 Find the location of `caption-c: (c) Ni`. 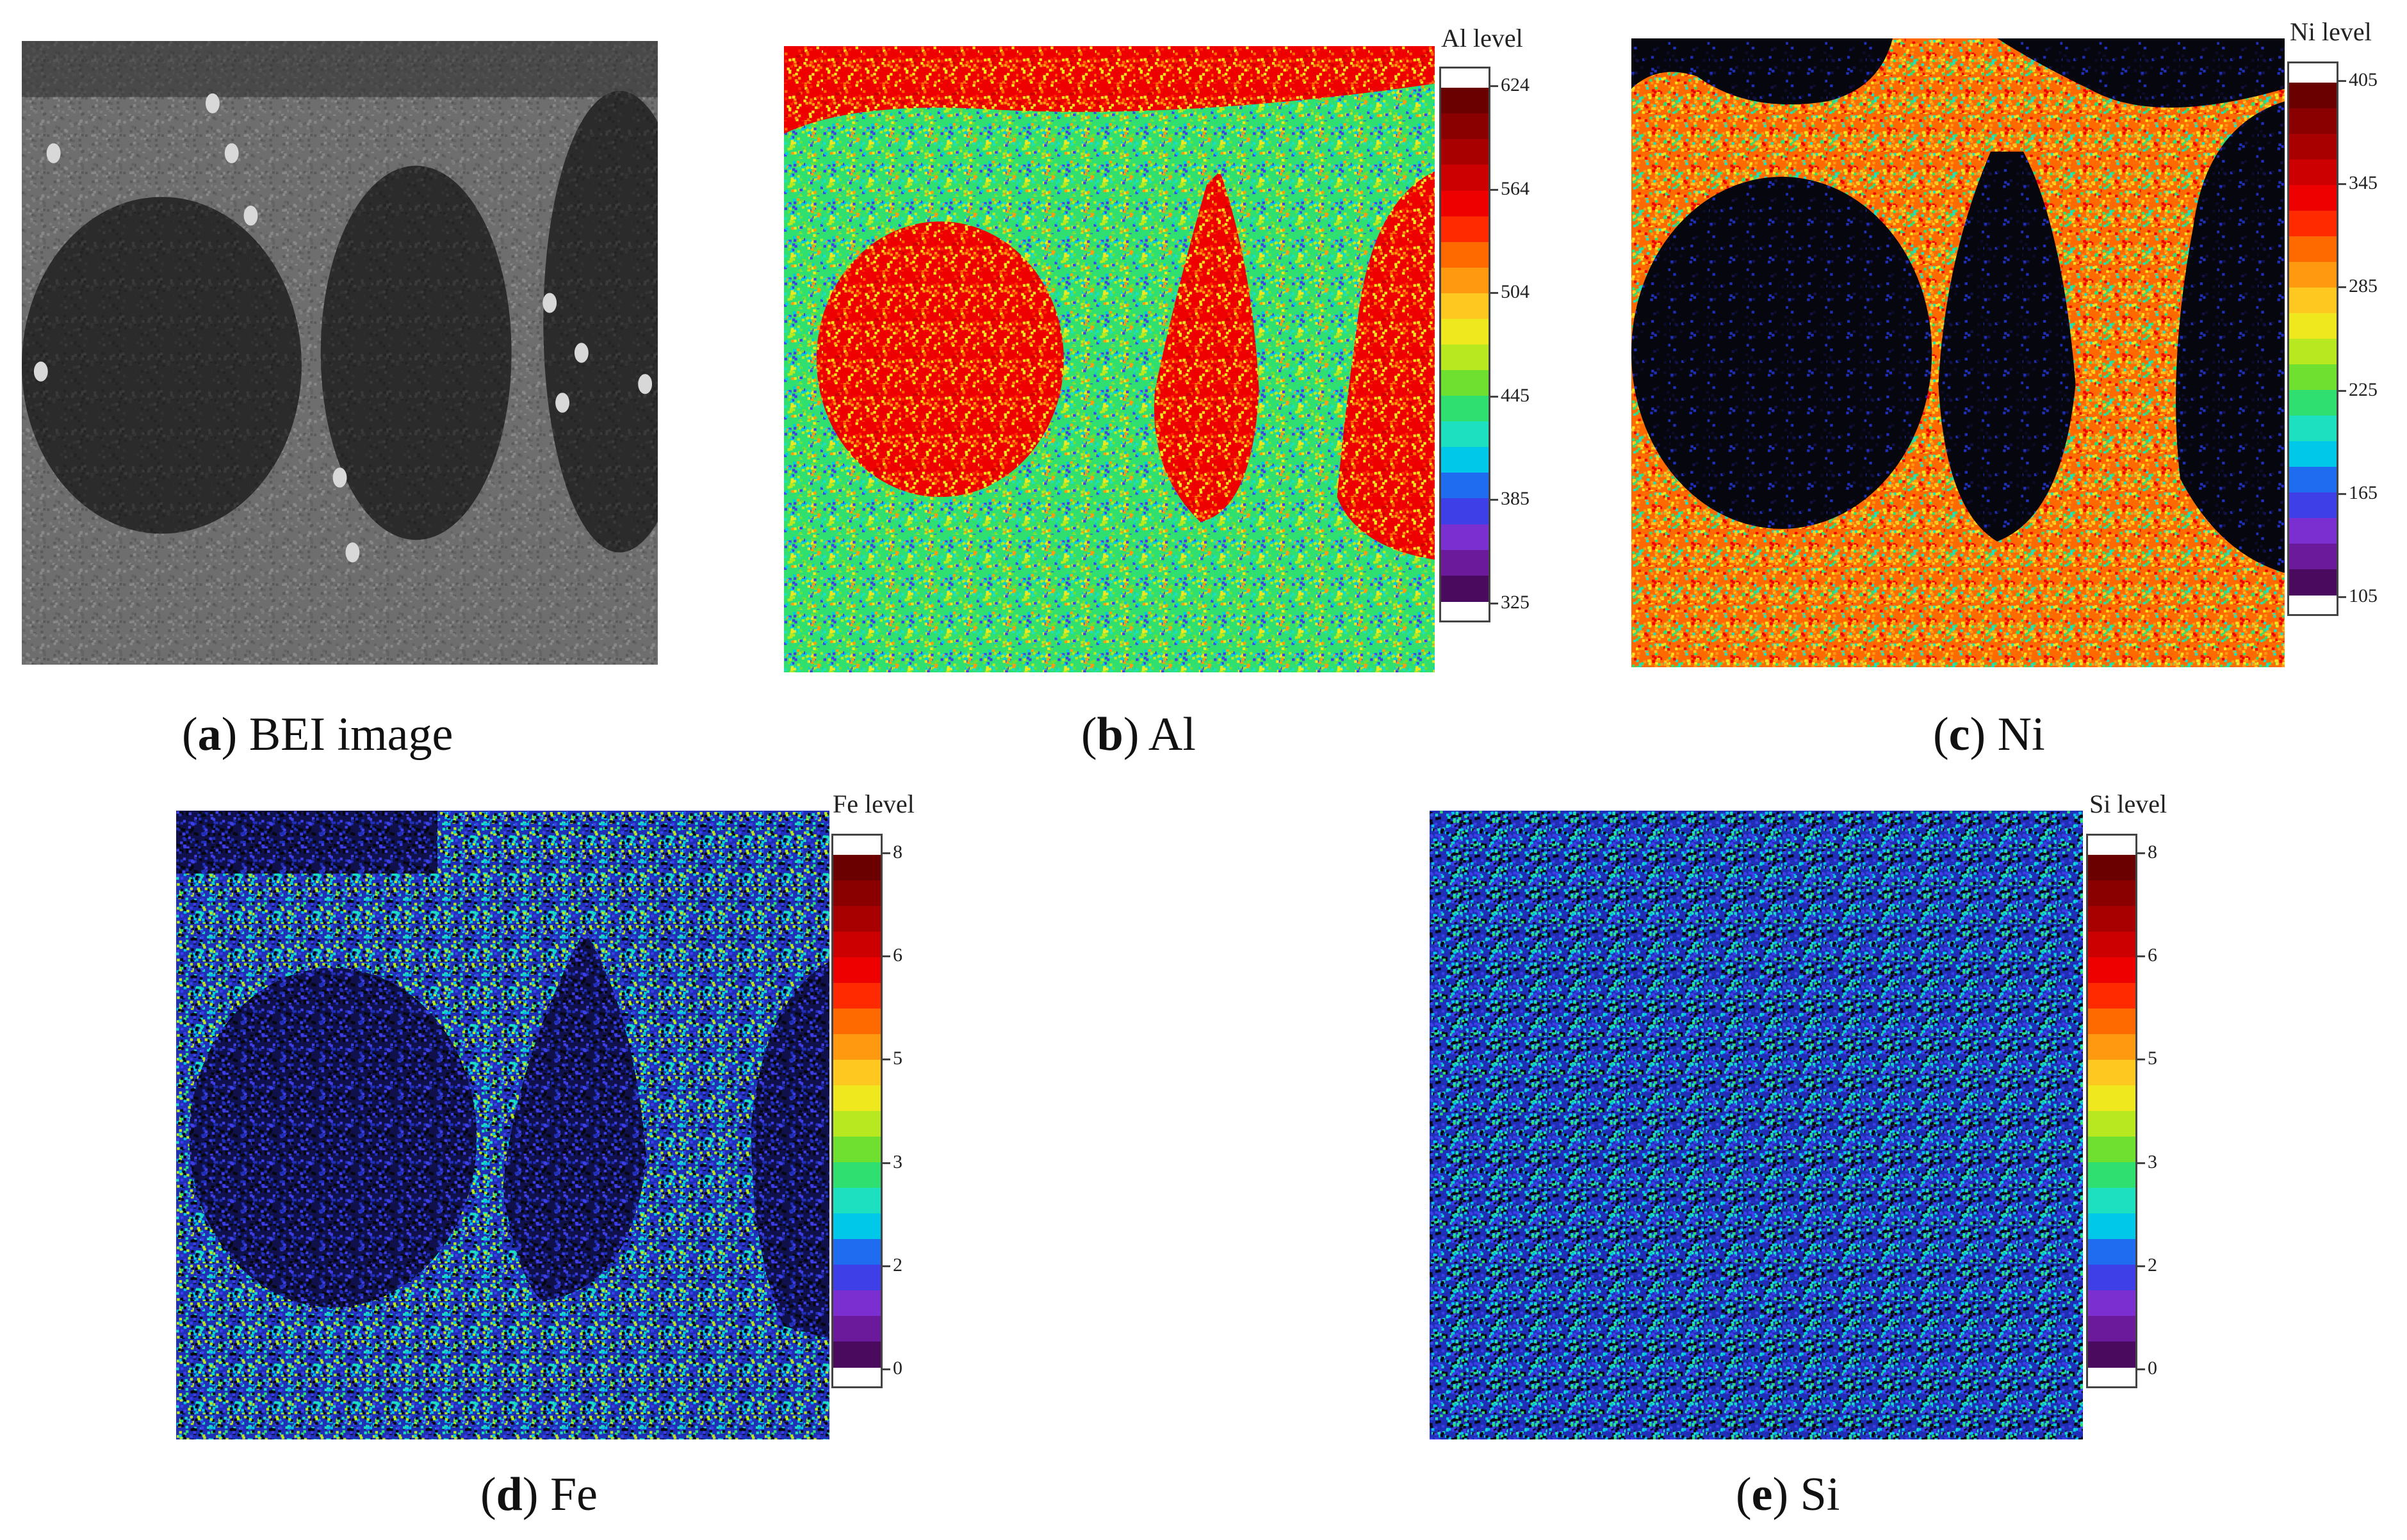

caption-c: (c) Ni is located at coordinates (1989, 734).